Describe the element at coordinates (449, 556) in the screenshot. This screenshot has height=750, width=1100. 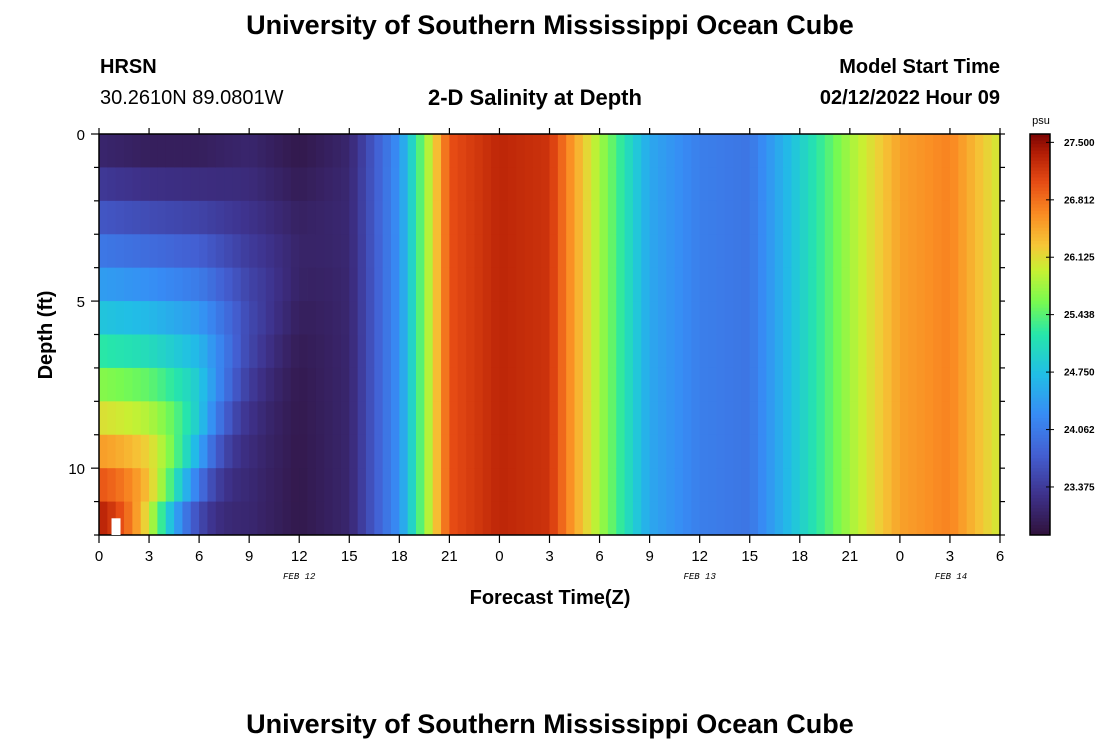
I see `x-tick-label: 21` at that location.